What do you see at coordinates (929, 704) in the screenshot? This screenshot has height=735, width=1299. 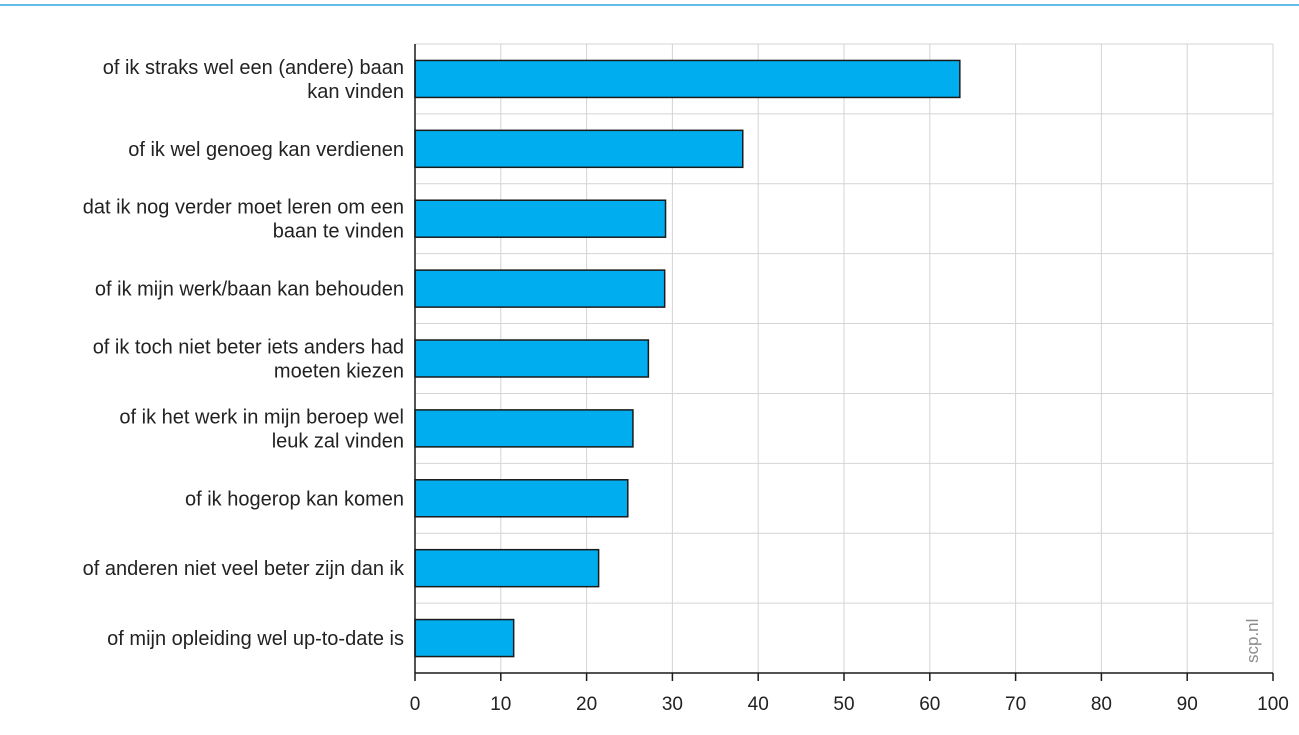 I see `x-tick-label: 60` at bounding box center [929, 704].